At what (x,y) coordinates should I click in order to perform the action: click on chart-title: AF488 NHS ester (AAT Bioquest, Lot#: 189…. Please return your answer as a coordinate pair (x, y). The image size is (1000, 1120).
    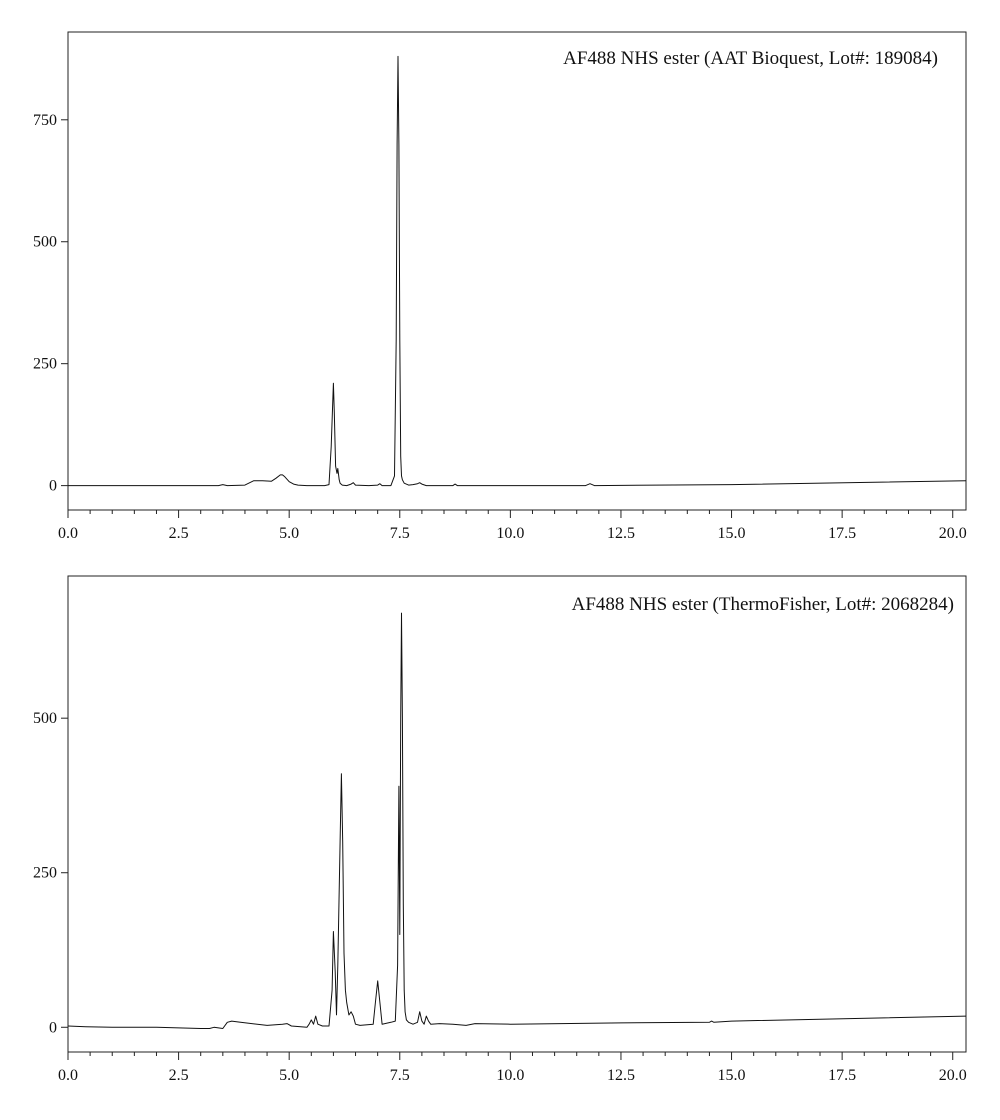
    Looking at the image, I should click on (750, 58).